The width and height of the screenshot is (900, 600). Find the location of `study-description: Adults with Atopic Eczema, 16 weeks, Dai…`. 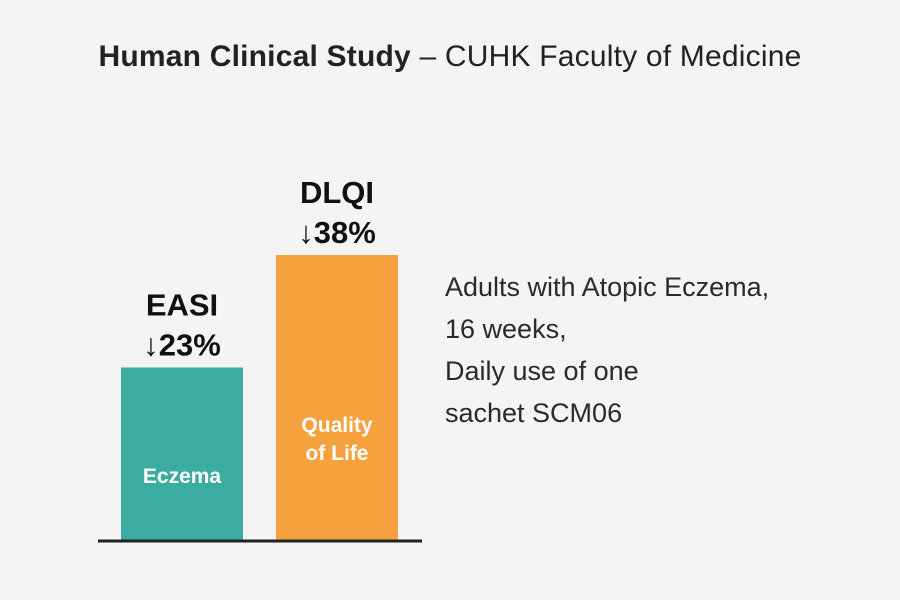

study-description: Adults with Atopic Eczema, 16 weeks, Dai… is located at coordinates (660, 350).